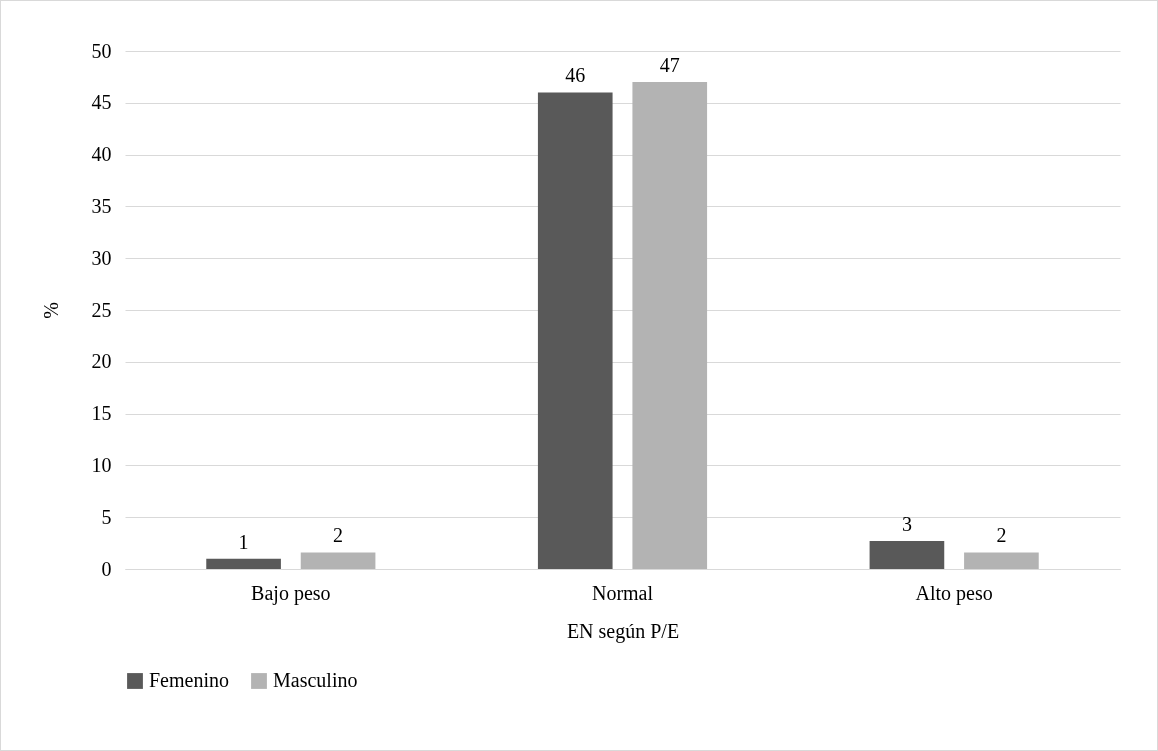 The image size is (1158, 751). What do you see at coordinates (101, 154) in the screenshot?
I see `y-tick-label: 40` at bounding box center [101, 154].